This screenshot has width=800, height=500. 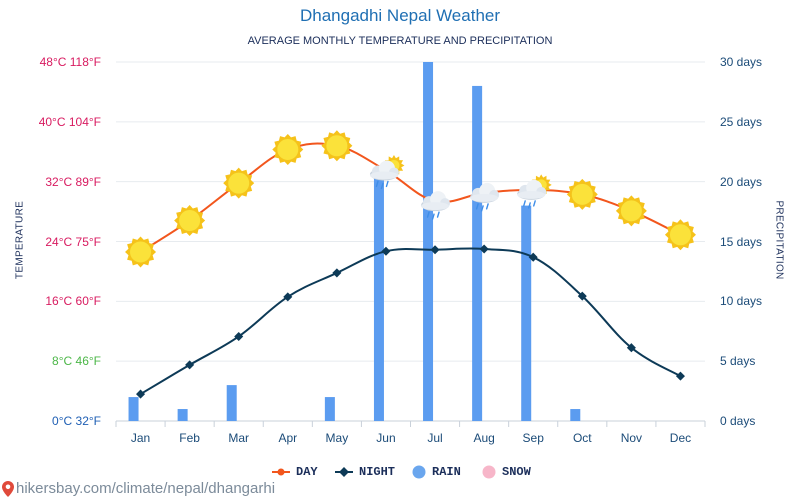 I want to click on legend-item-night: NIGHT, so click(x=365, y=472).